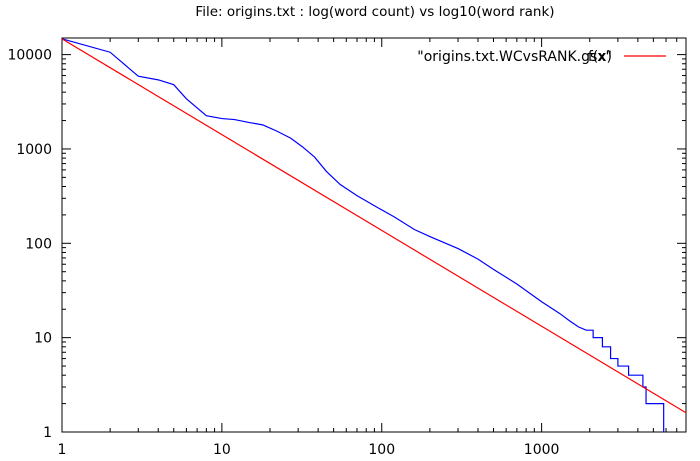  I want to click on y-tick-label: 10000, so click(29, 56).